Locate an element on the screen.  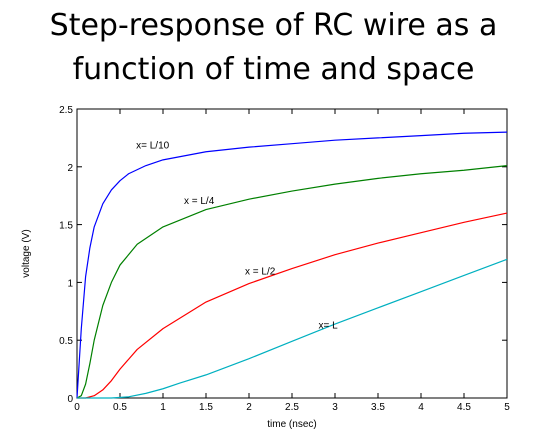
x-tick-label: 3 is located at coordinates (335, 407).